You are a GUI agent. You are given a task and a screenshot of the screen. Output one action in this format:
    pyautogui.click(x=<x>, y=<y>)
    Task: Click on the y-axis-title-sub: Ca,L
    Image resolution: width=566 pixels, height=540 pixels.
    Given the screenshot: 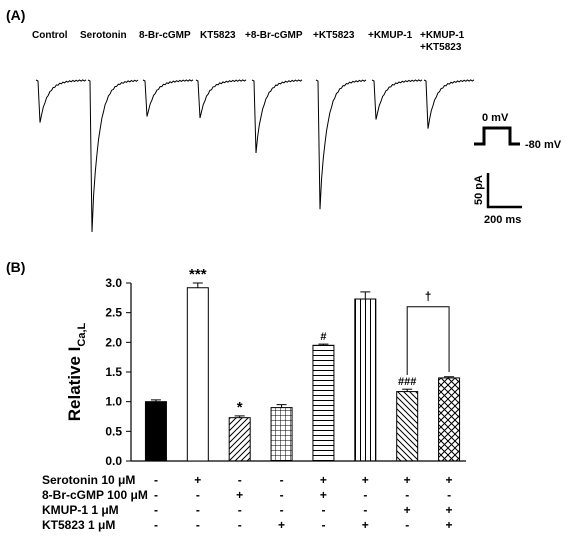 What is the action you would take?
    pyautogui.click(x=82, y=334)
    